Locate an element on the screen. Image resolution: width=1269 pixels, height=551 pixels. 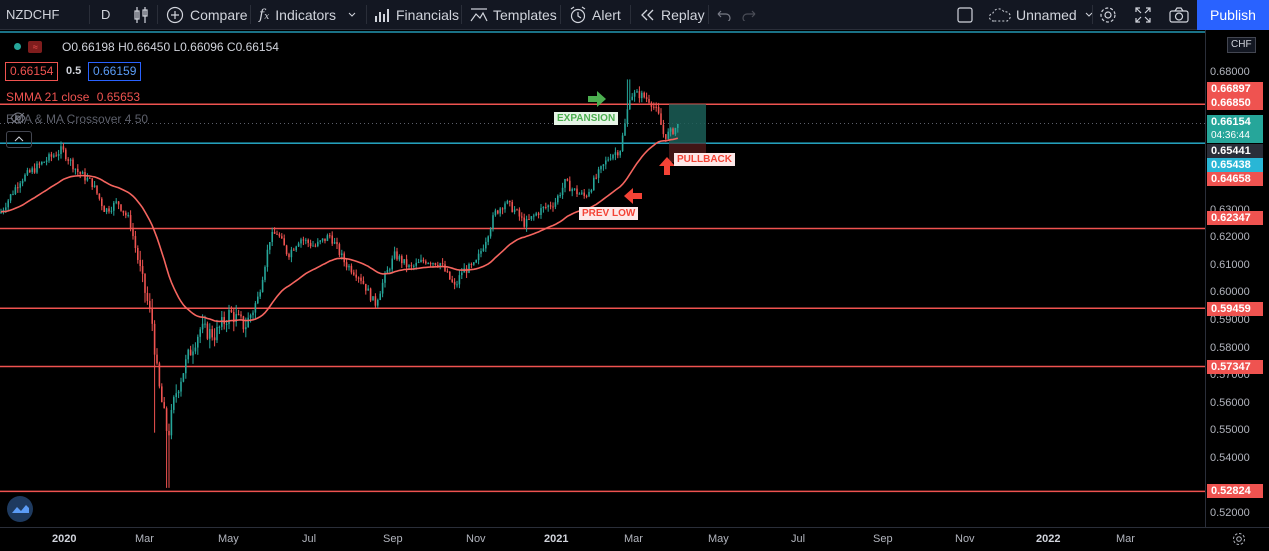
replay-button: Replay is located at coordinates (672, 14).